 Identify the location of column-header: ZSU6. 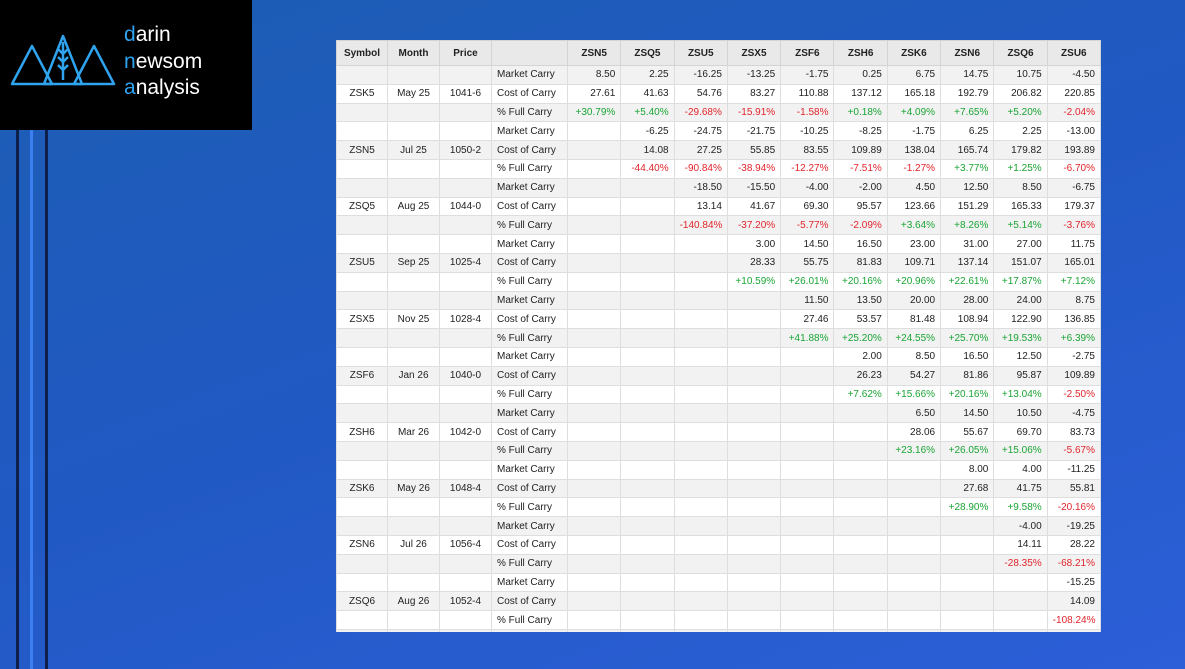
(1073, 53).